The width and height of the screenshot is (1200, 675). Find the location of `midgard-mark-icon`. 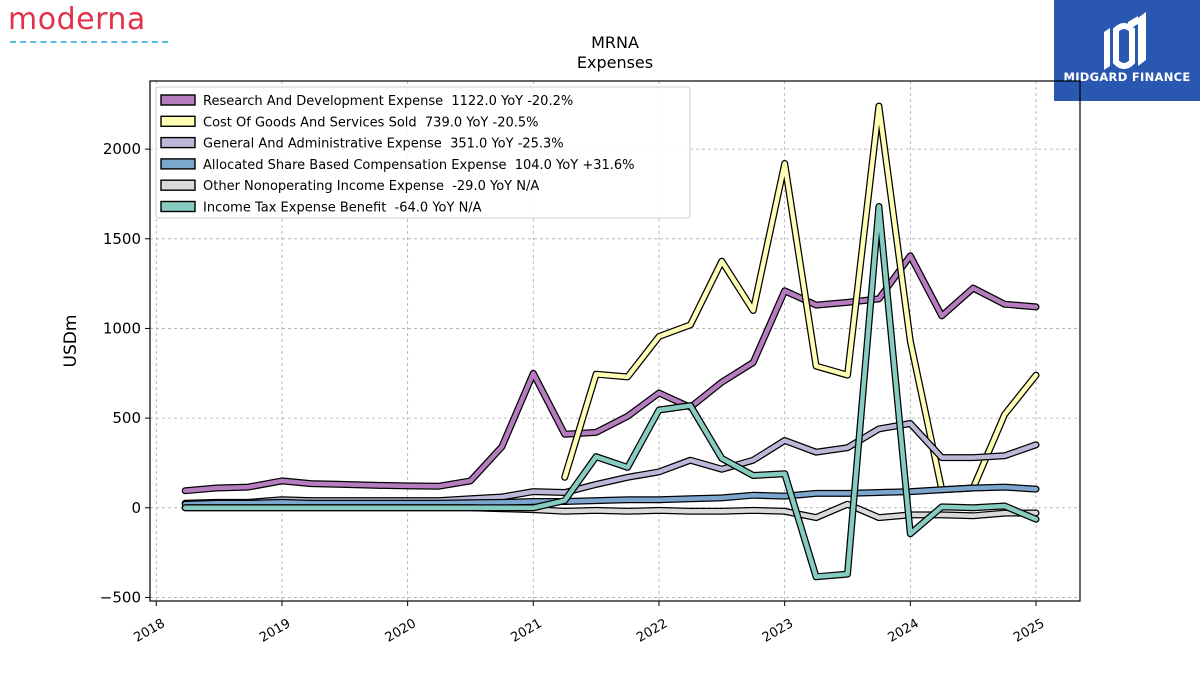

midgard-mark-icon is located at coordinates (1125, 41).